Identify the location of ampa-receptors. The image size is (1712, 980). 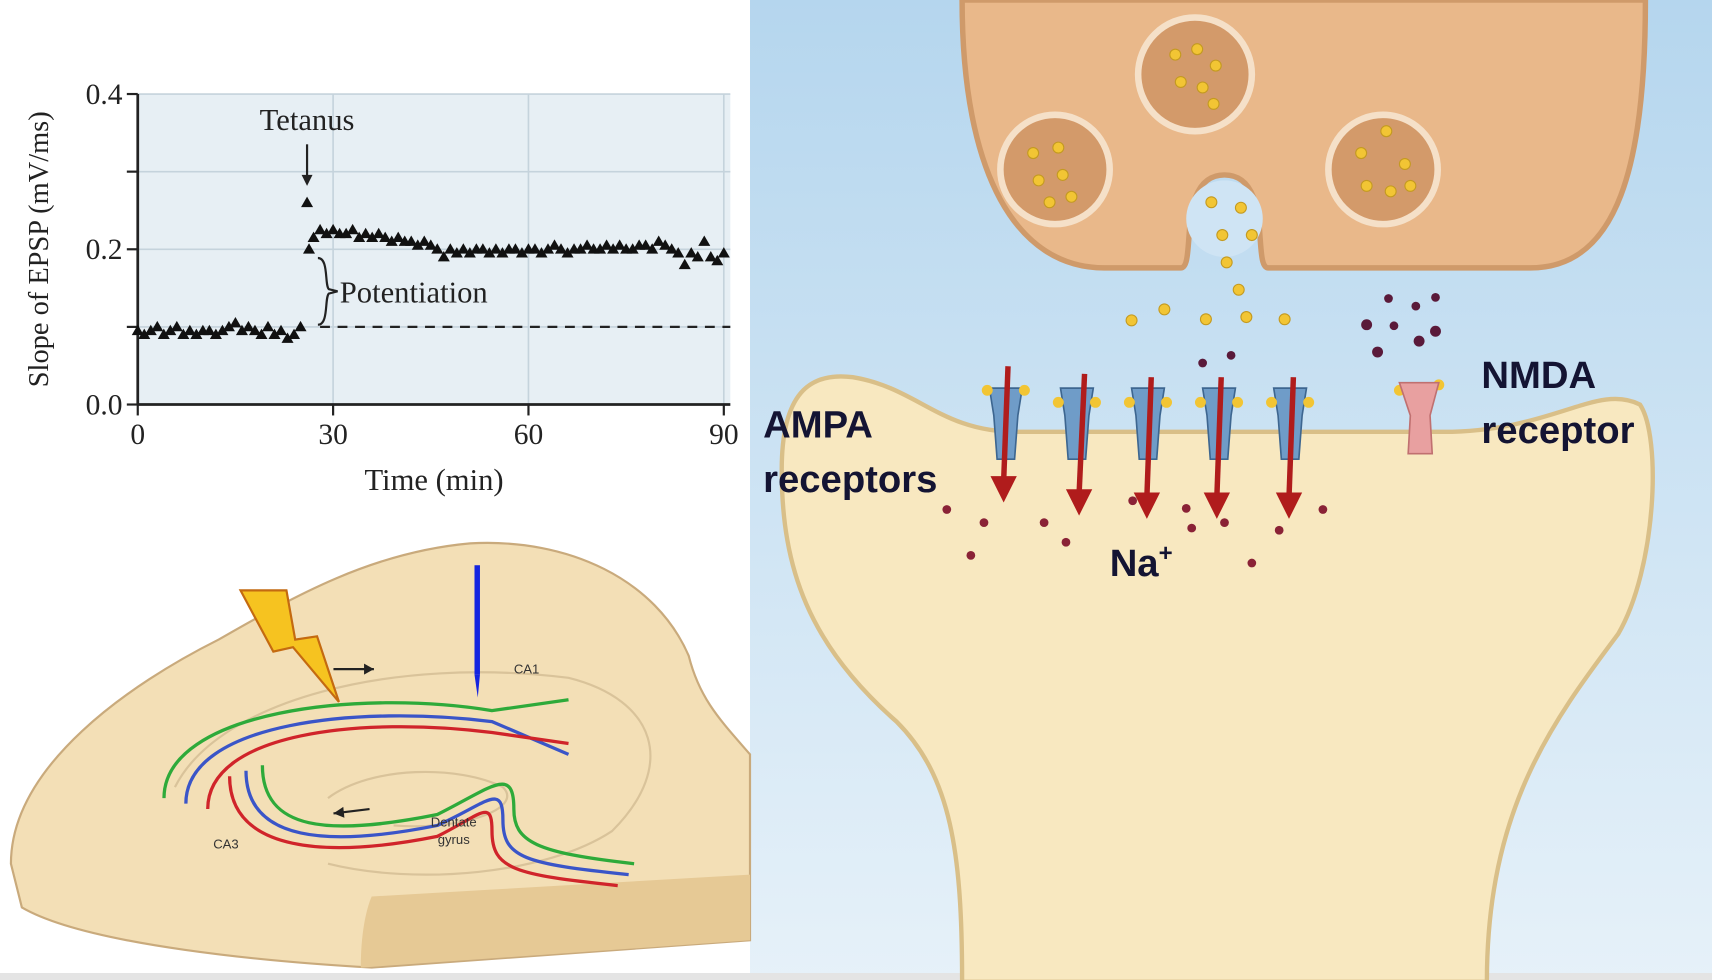
(1213, 442).